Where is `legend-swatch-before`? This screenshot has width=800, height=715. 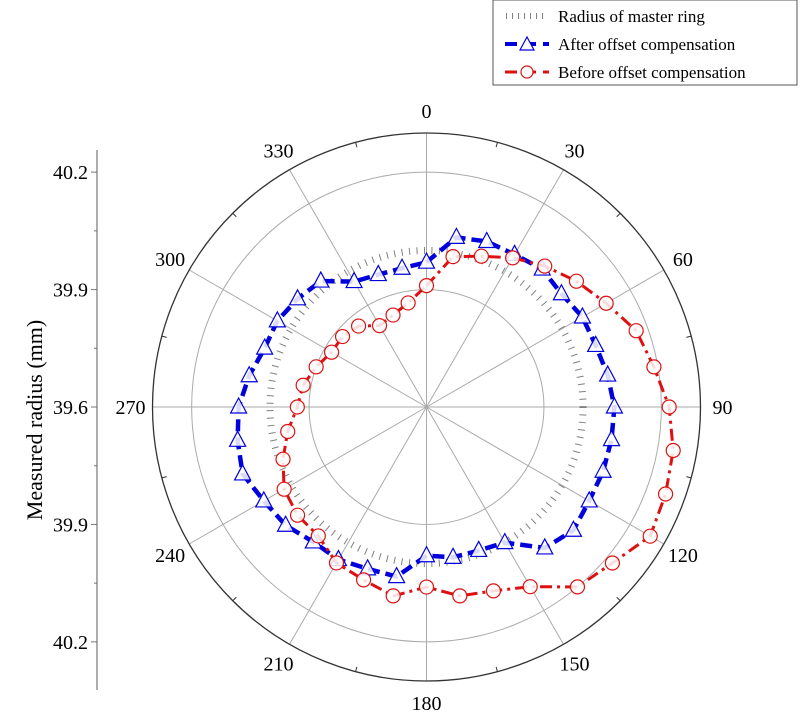 legend-swatch-before is located at coordinates (527, 72).